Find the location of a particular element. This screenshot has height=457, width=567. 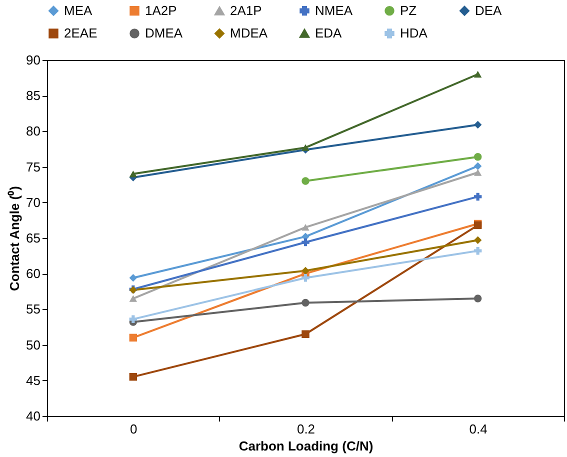

legend-label: 2A1P is located at coordinates (246, 10).